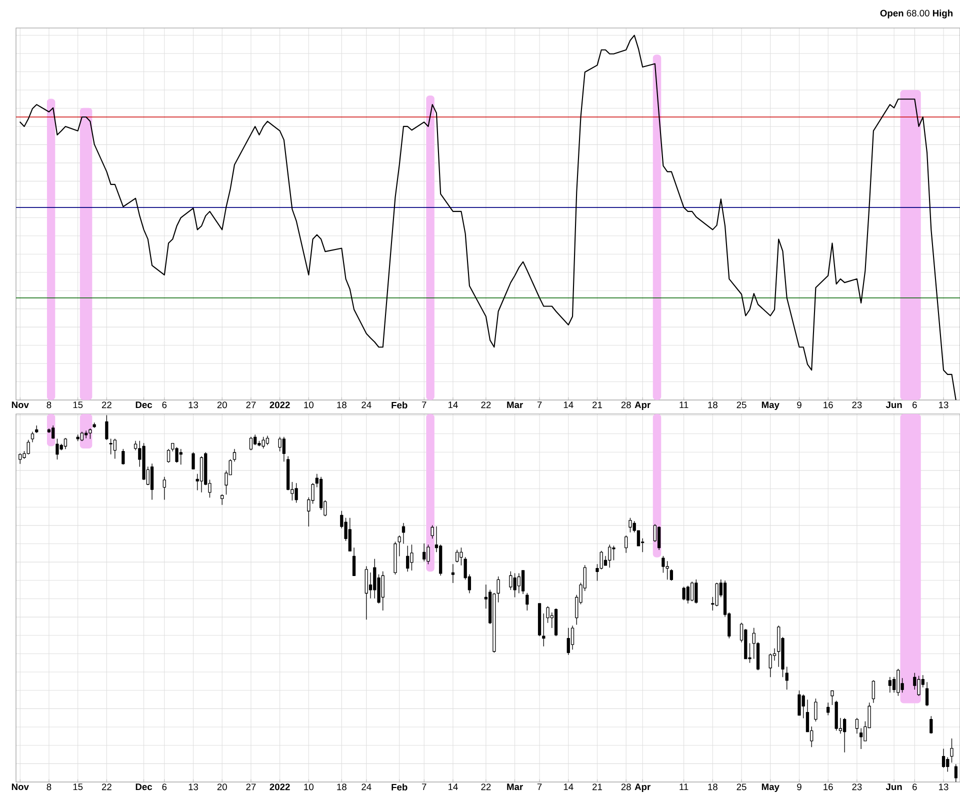 This screenshot has height=800, width=960. What do you see at coordinates (771, 406) in the screenshot?
I see `x-tick-label: May` at bounding box center [771, 406].